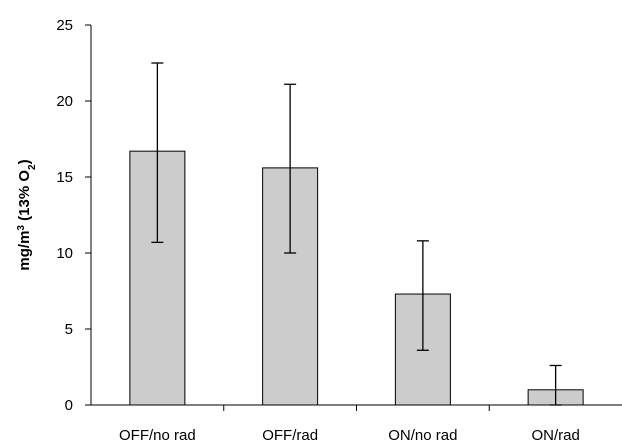 The image size is (622, 445). Describe the element at coordinates (21, 228) in the screenshot. I see `y-axis-label-sup: 3` at that location.